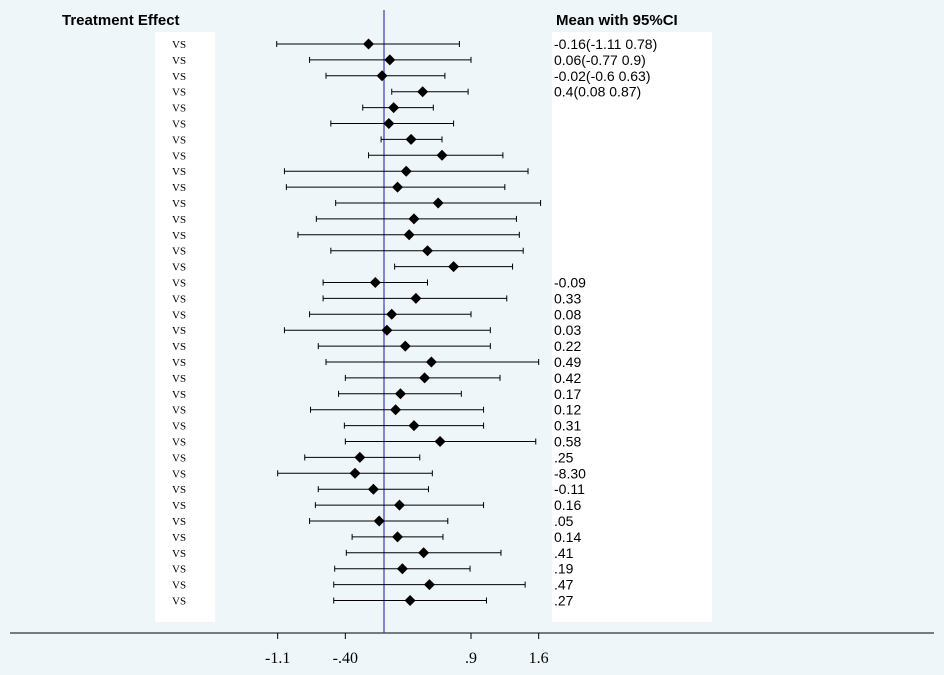 The width and height of the screenshot is (944, 675). Describe the element at coordinates (564, 601) in the screenshot. I see `ci-text: .27` at that location.